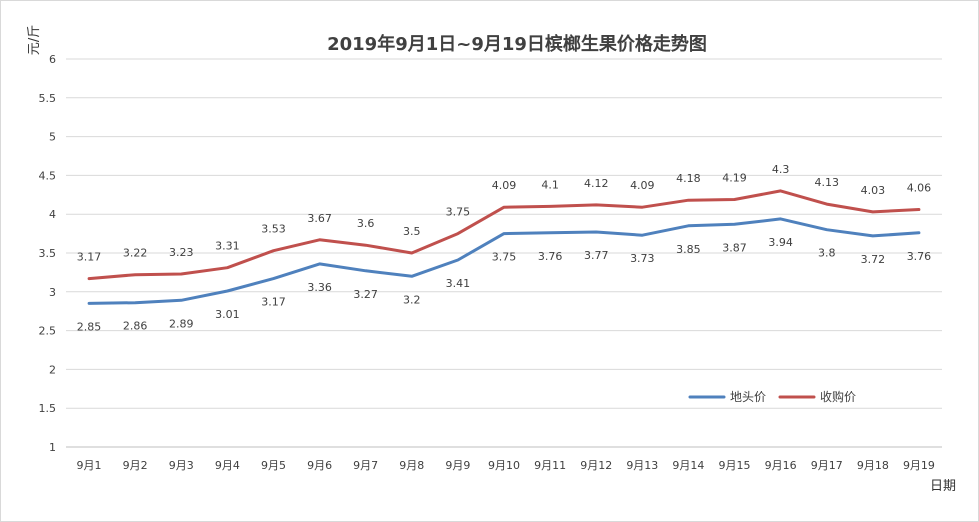 The height and width of the screenshot is (522, 979). Describe the element at coordinates (48, 175) in the screenshot. I see `y-tick-label: 4.5` at that location.